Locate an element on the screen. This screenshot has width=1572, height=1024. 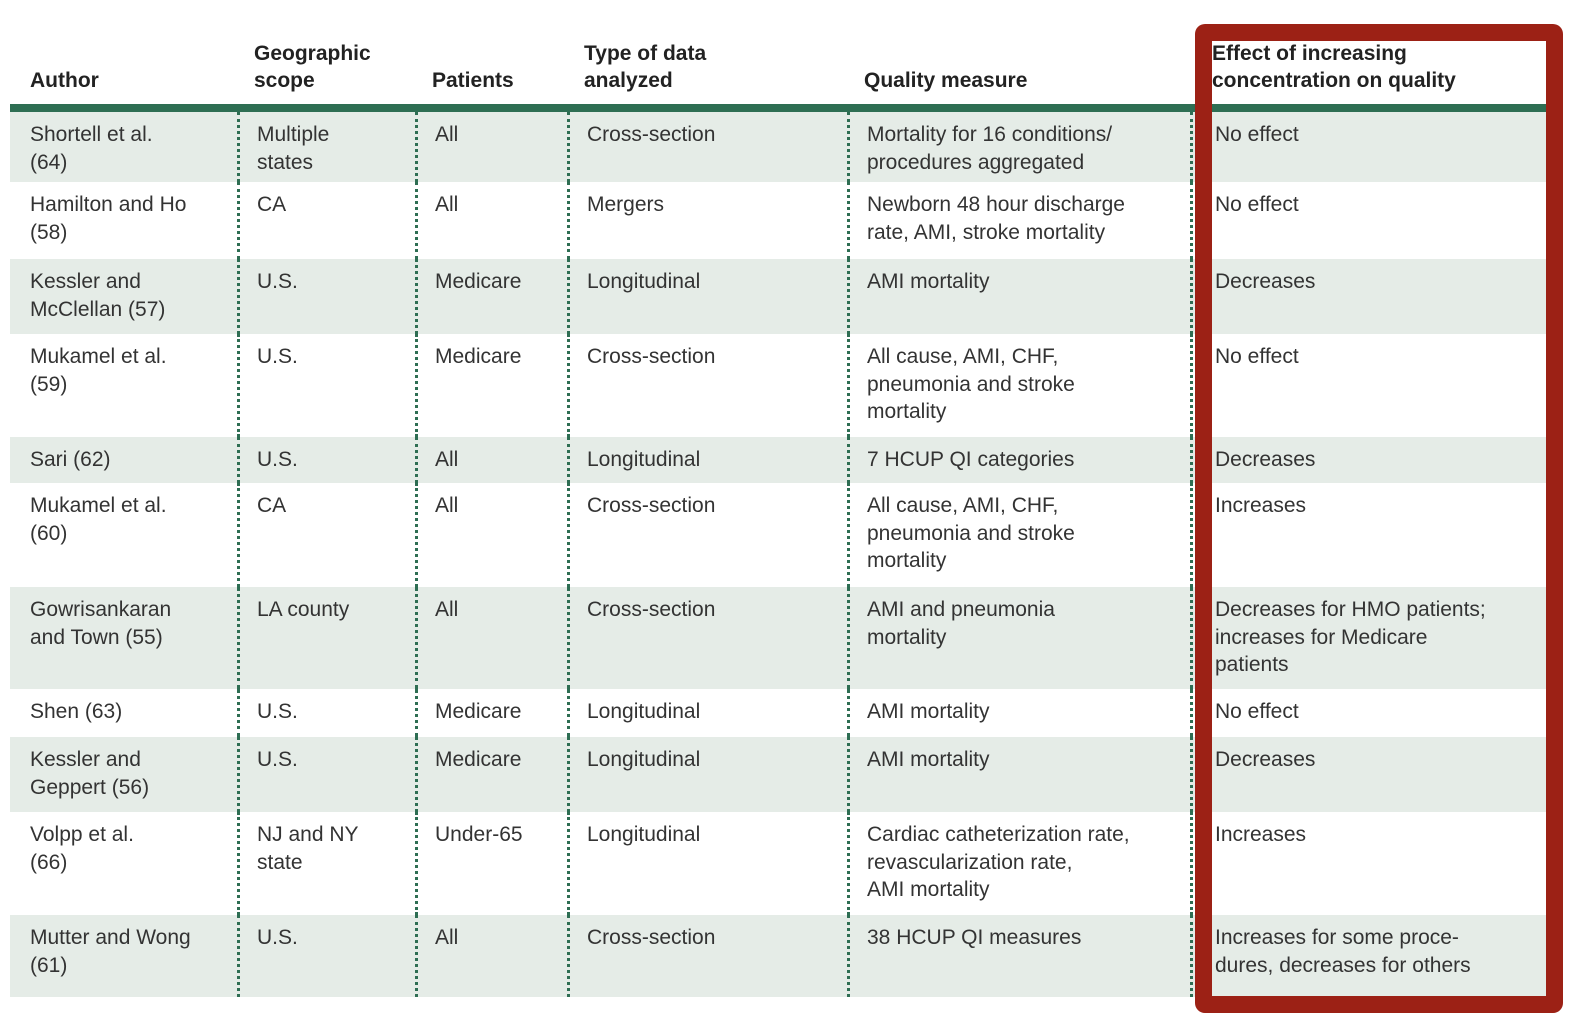
column-header-patients: Patients is located at coordinates (473, 80).